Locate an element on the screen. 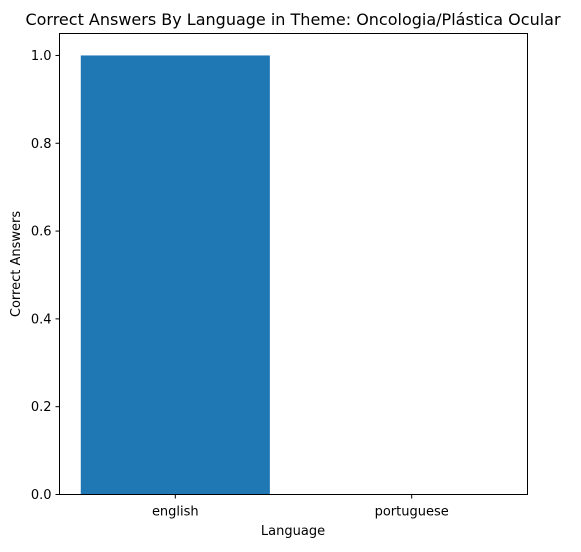  x-axis-label: Language is located at coordinates (293, 531).